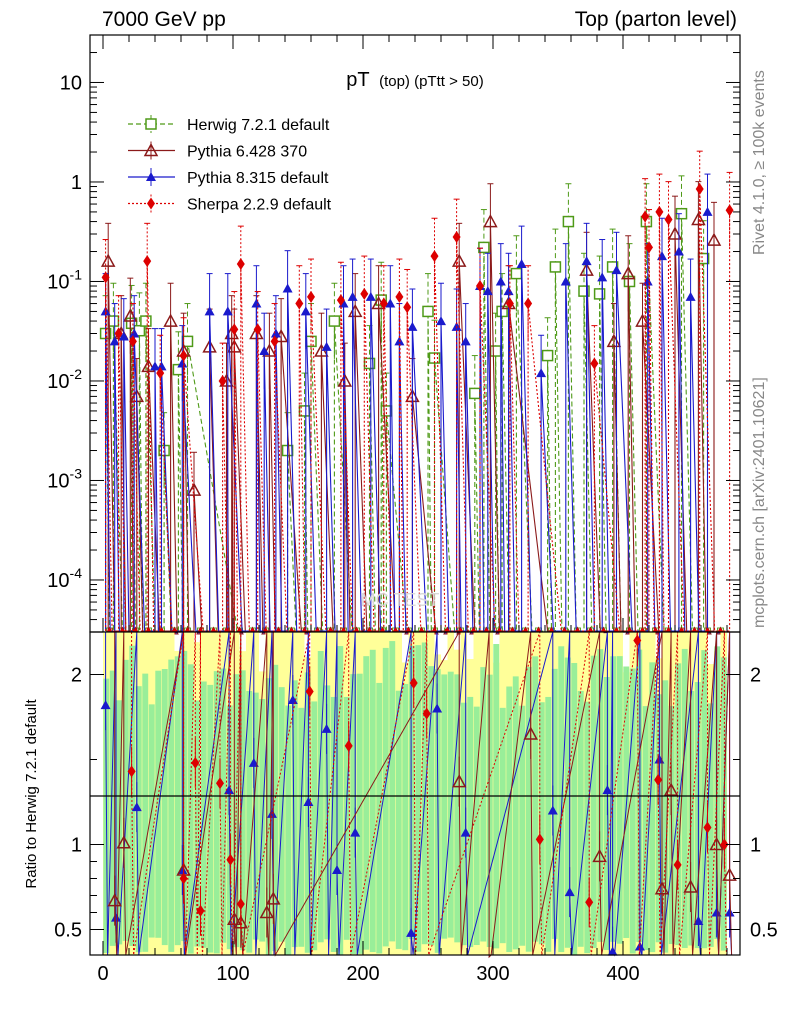 The height and width of the screenshot is (1024, 786). I want to click on y-tick-label: 10⁻², so click(64, 379).